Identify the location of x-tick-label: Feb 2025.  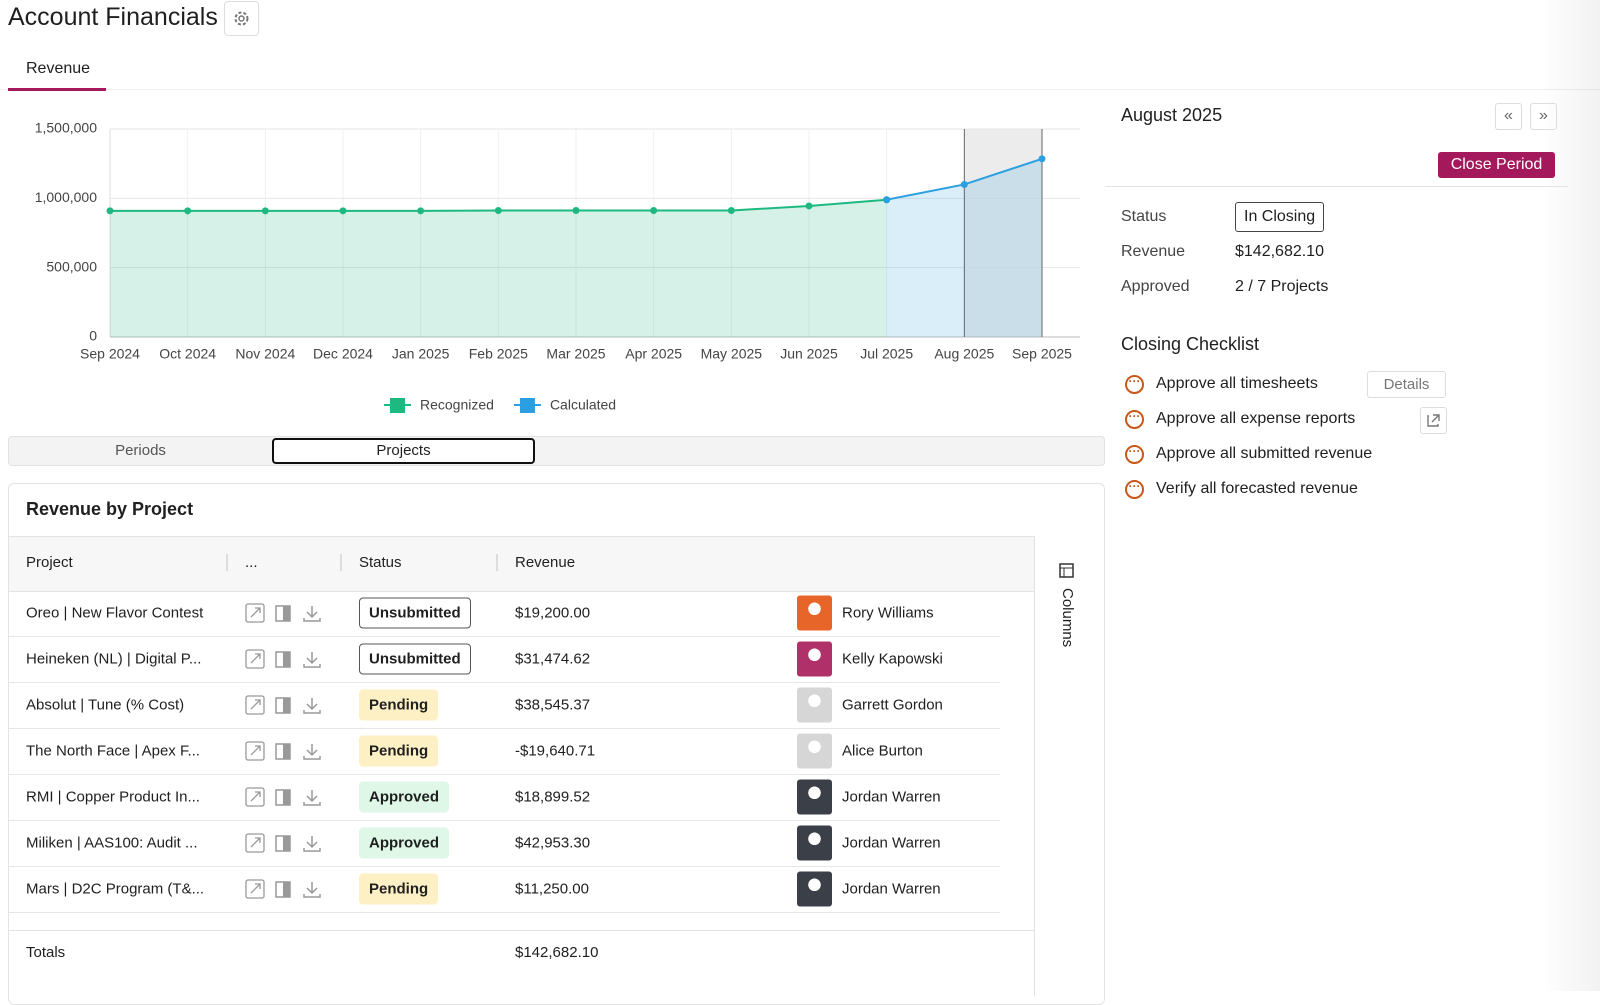
(498, 354).